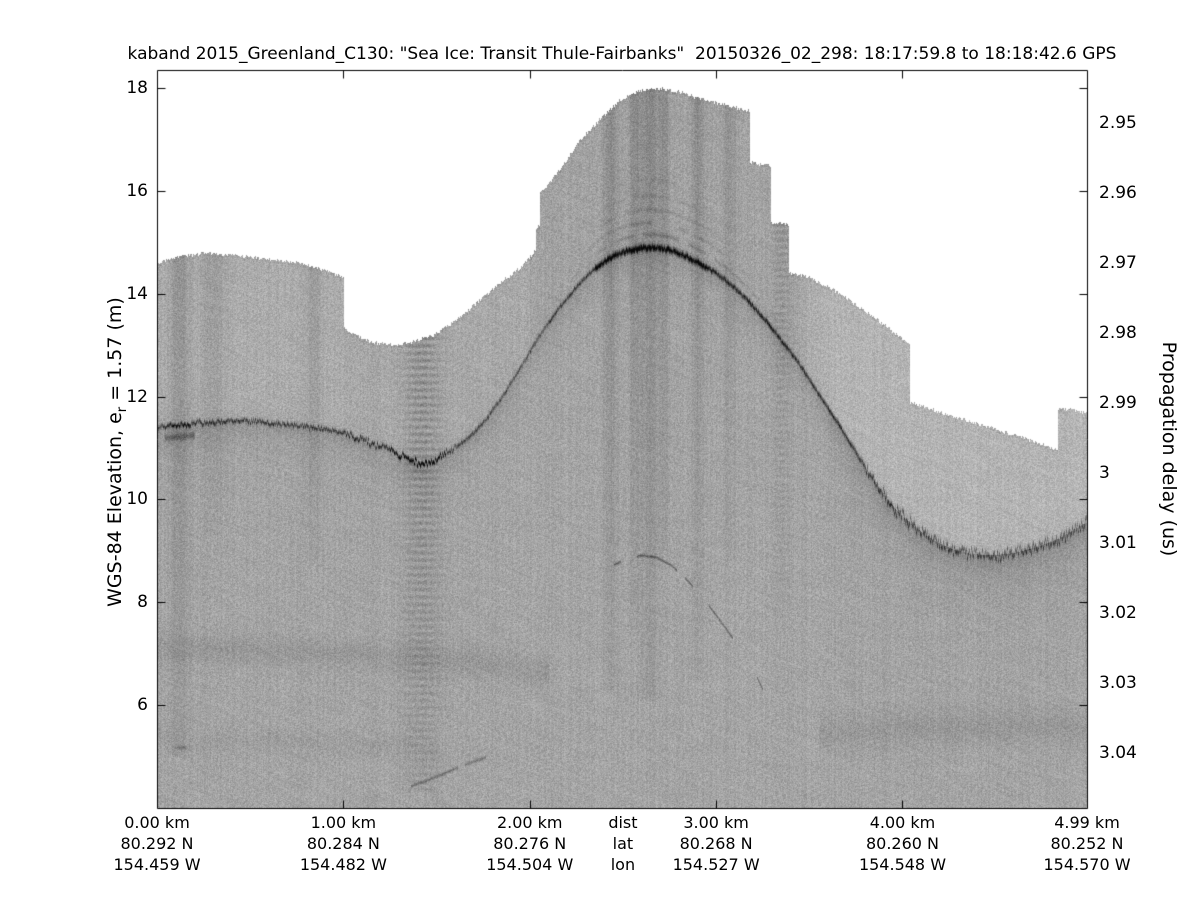 This screenshot has height=900, width=1200. I want to click on footer-header: dist lat lon, so click(623, 843).